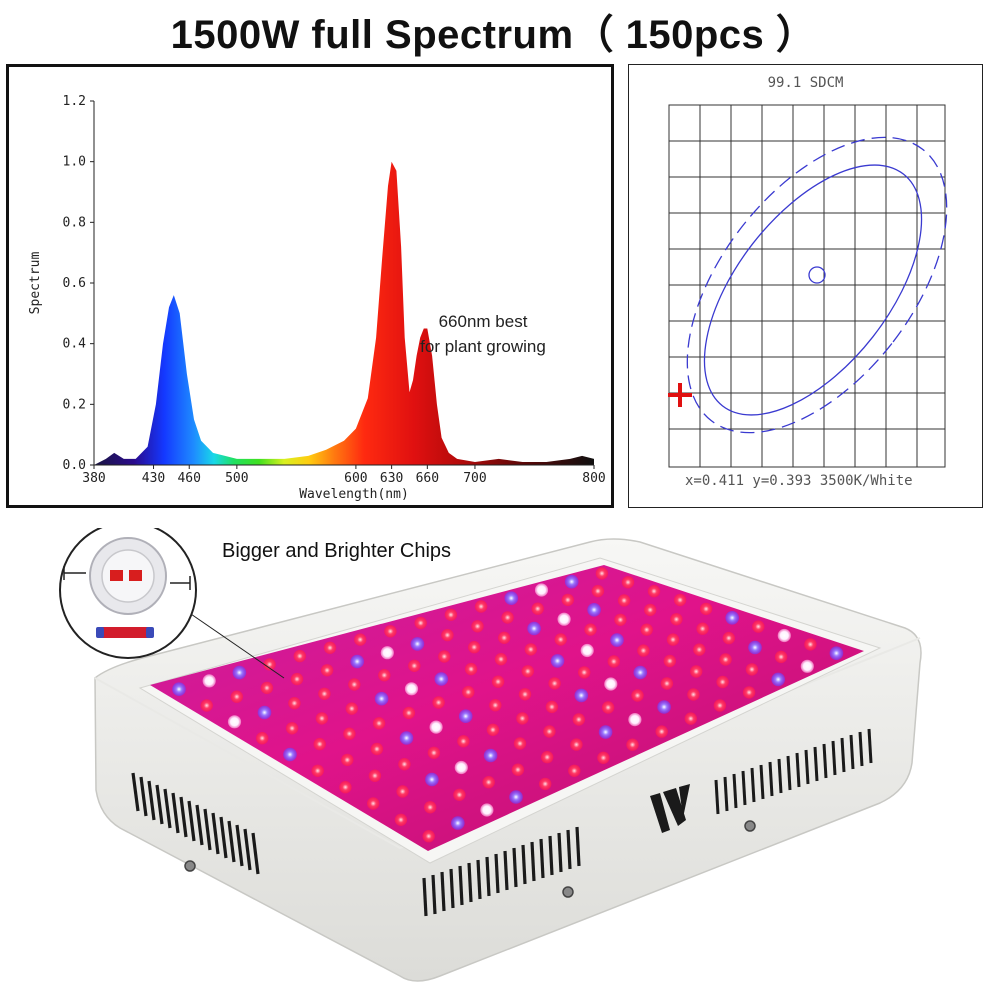 The height and width of the screenshot is (983, 987). Describe the element at coordinates (817, 275) in the screenshot. I see `target-point-circle` at that location.